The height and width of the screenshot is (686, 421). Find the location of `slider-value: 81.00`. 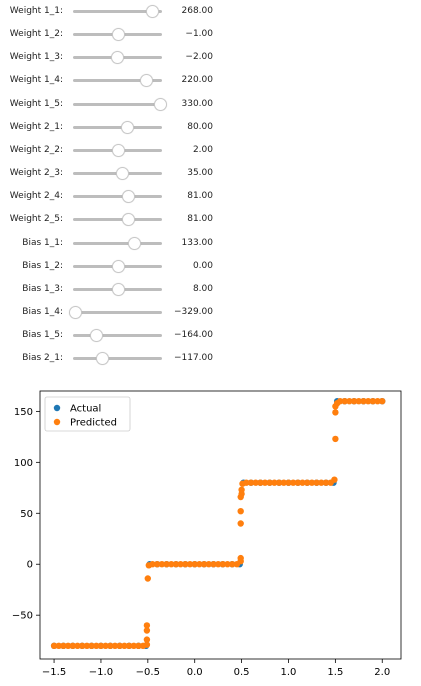

slider-value: 81.00 is located at coordinates (200, 196).